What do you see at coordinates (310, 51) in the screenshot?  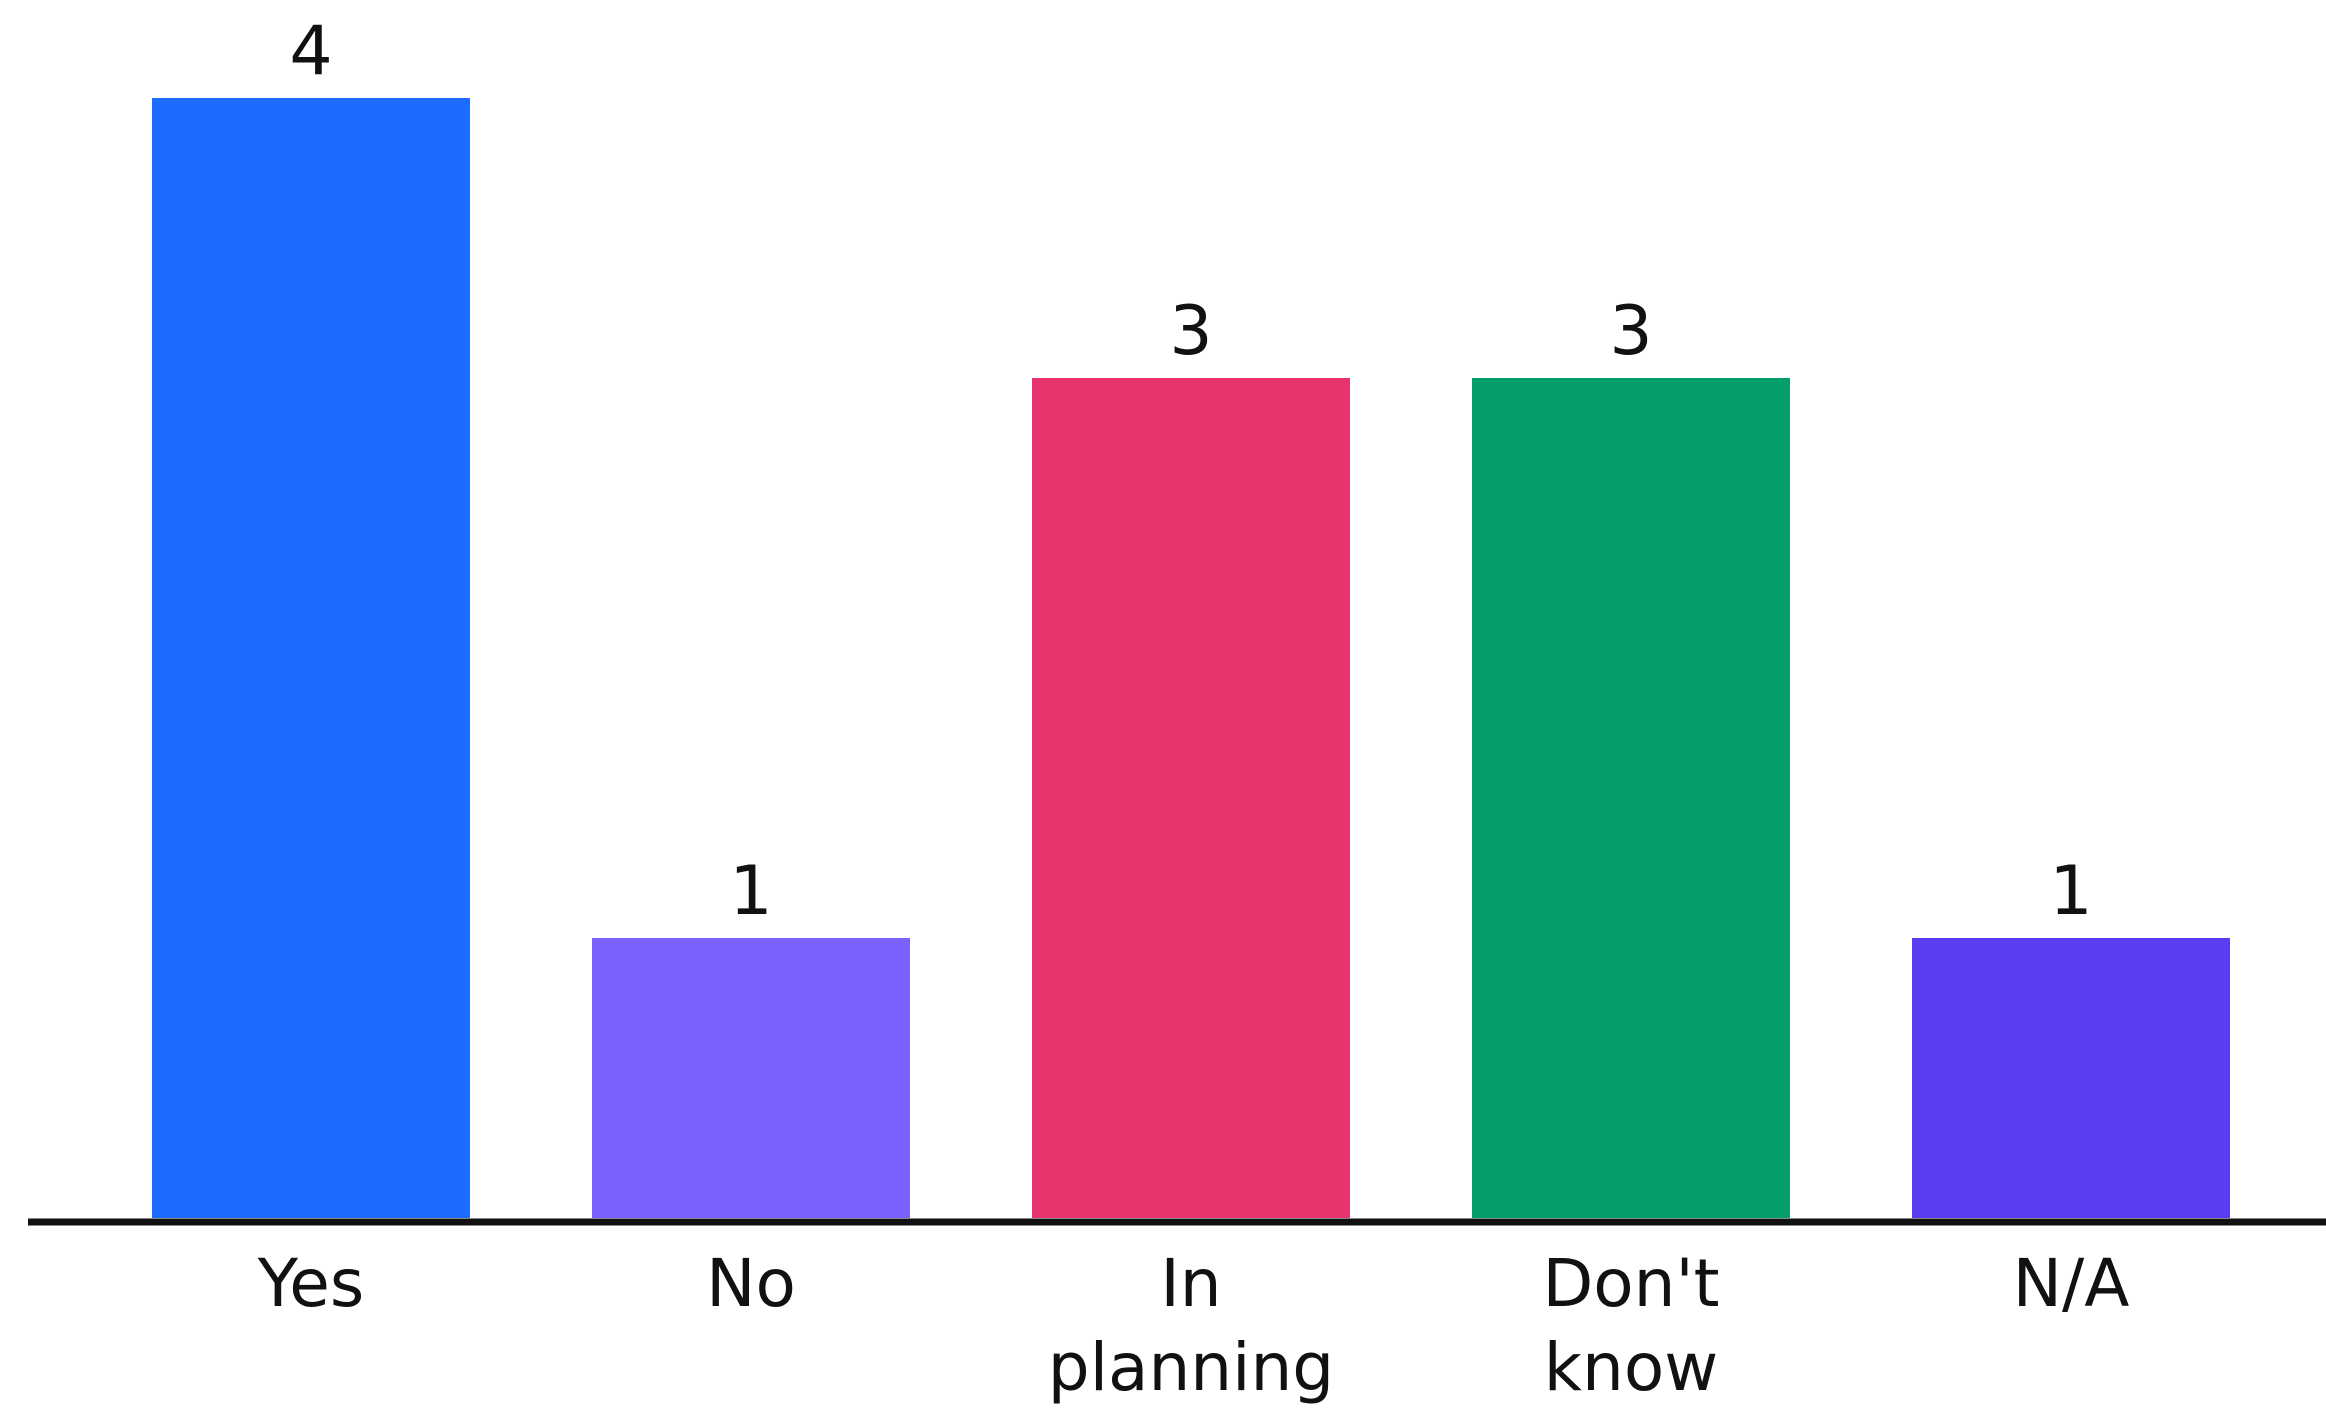 I see `data-label-0: 4` at bounding box center [310, 51].